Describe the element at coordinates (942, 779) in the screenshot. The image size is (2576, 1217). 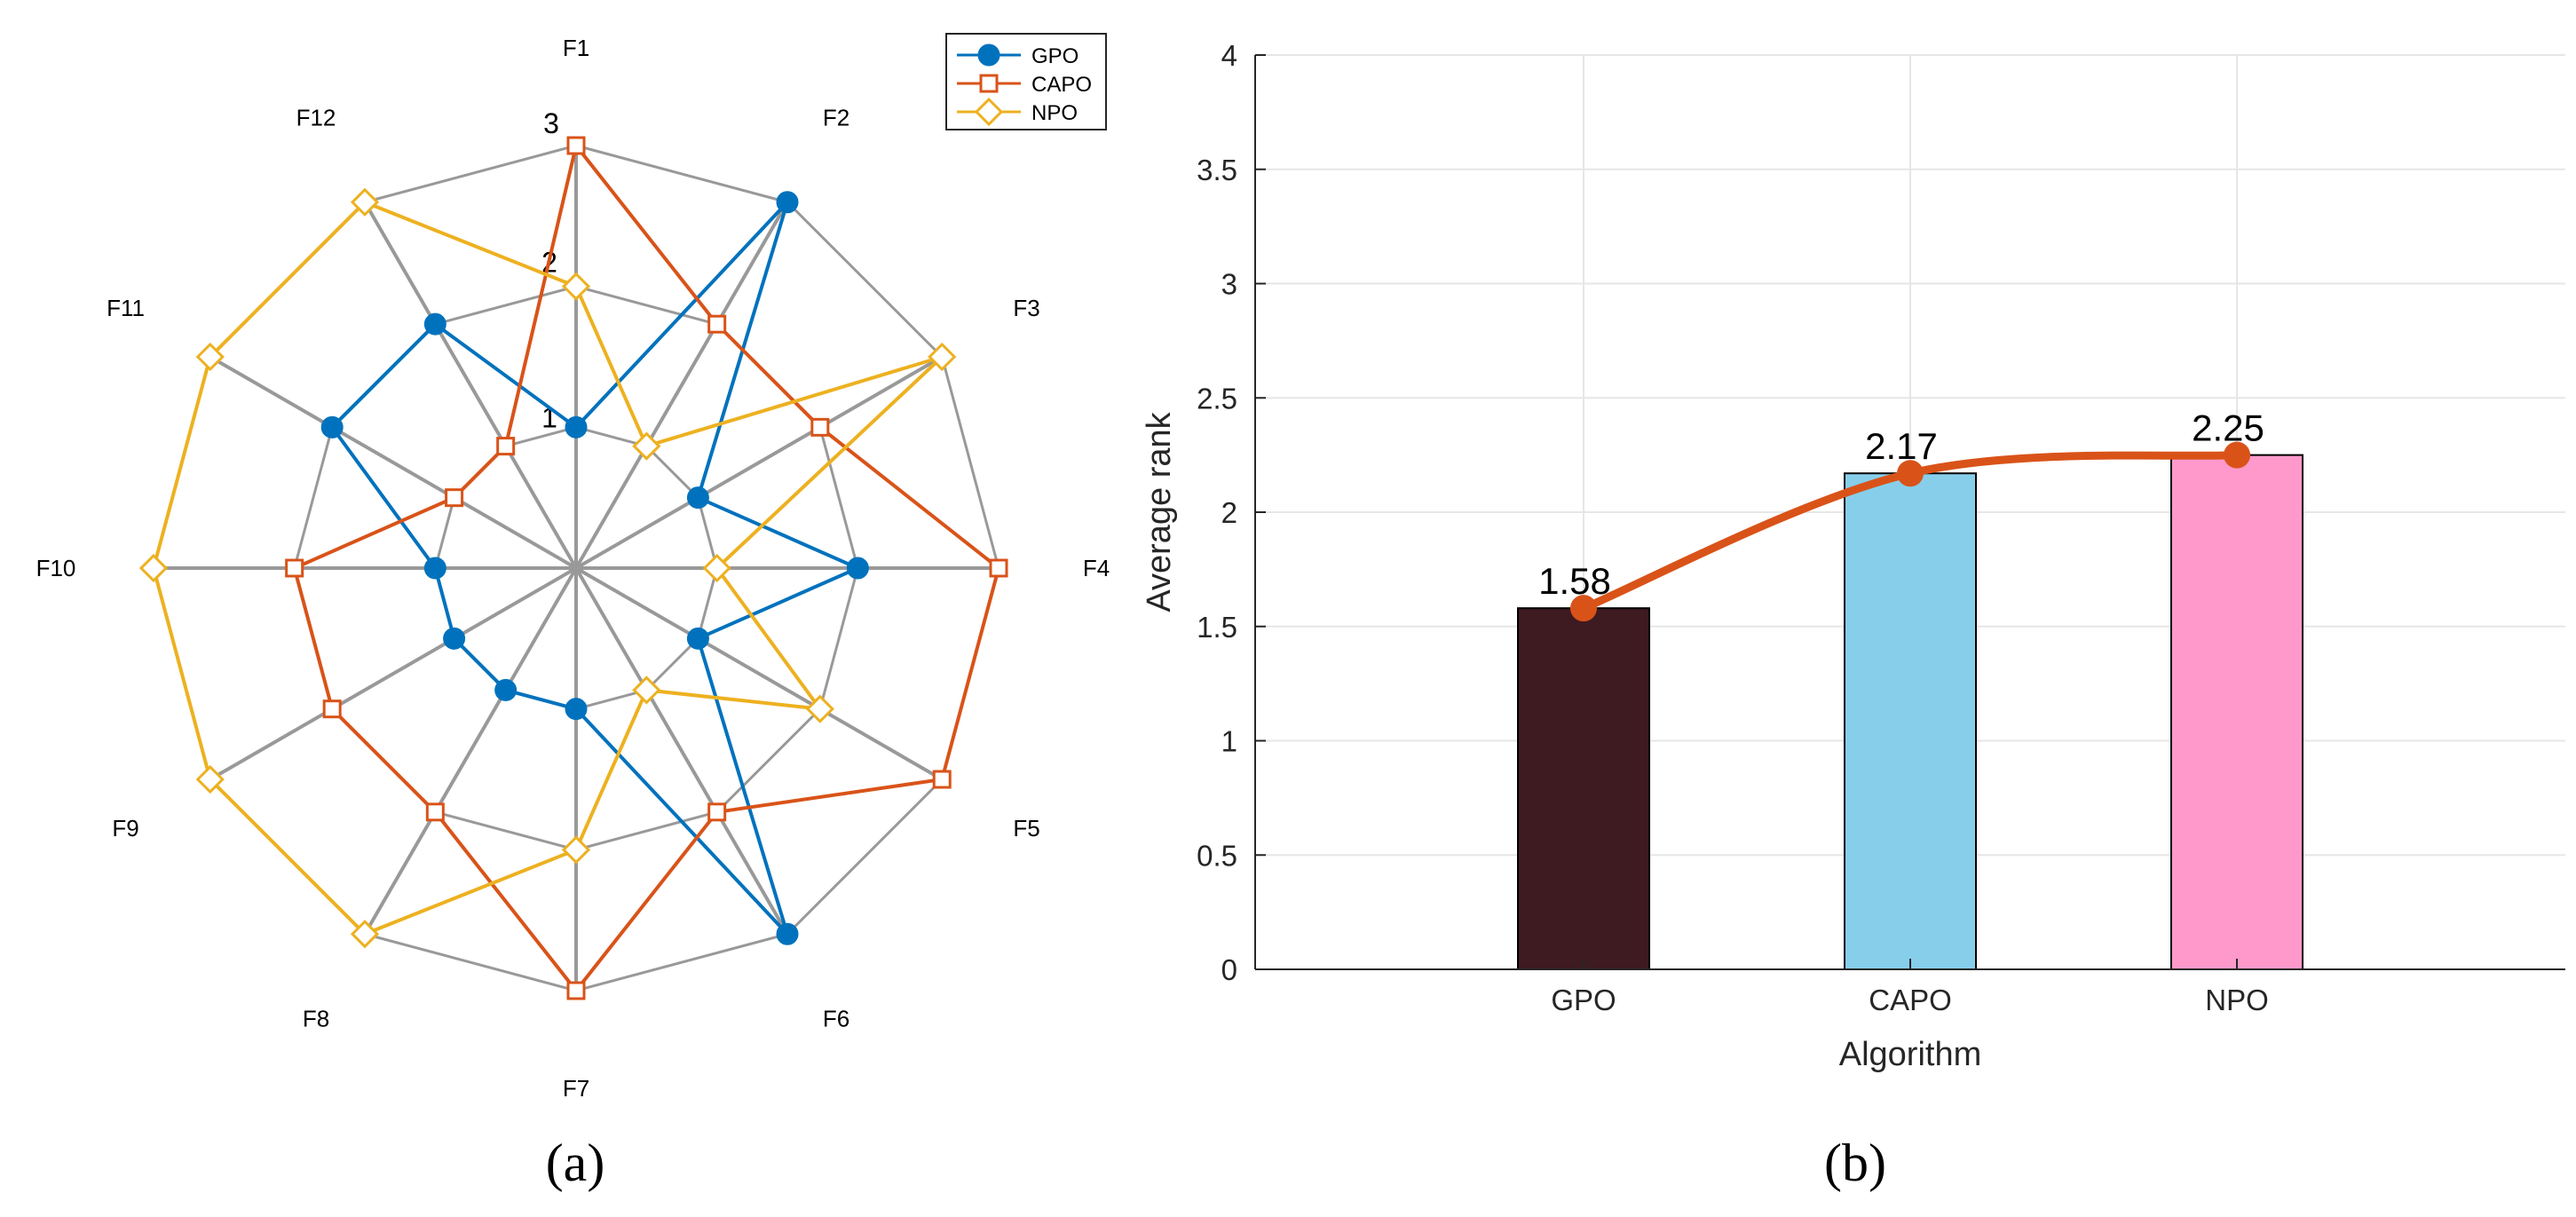
I see `point-capo-f5` at that location.